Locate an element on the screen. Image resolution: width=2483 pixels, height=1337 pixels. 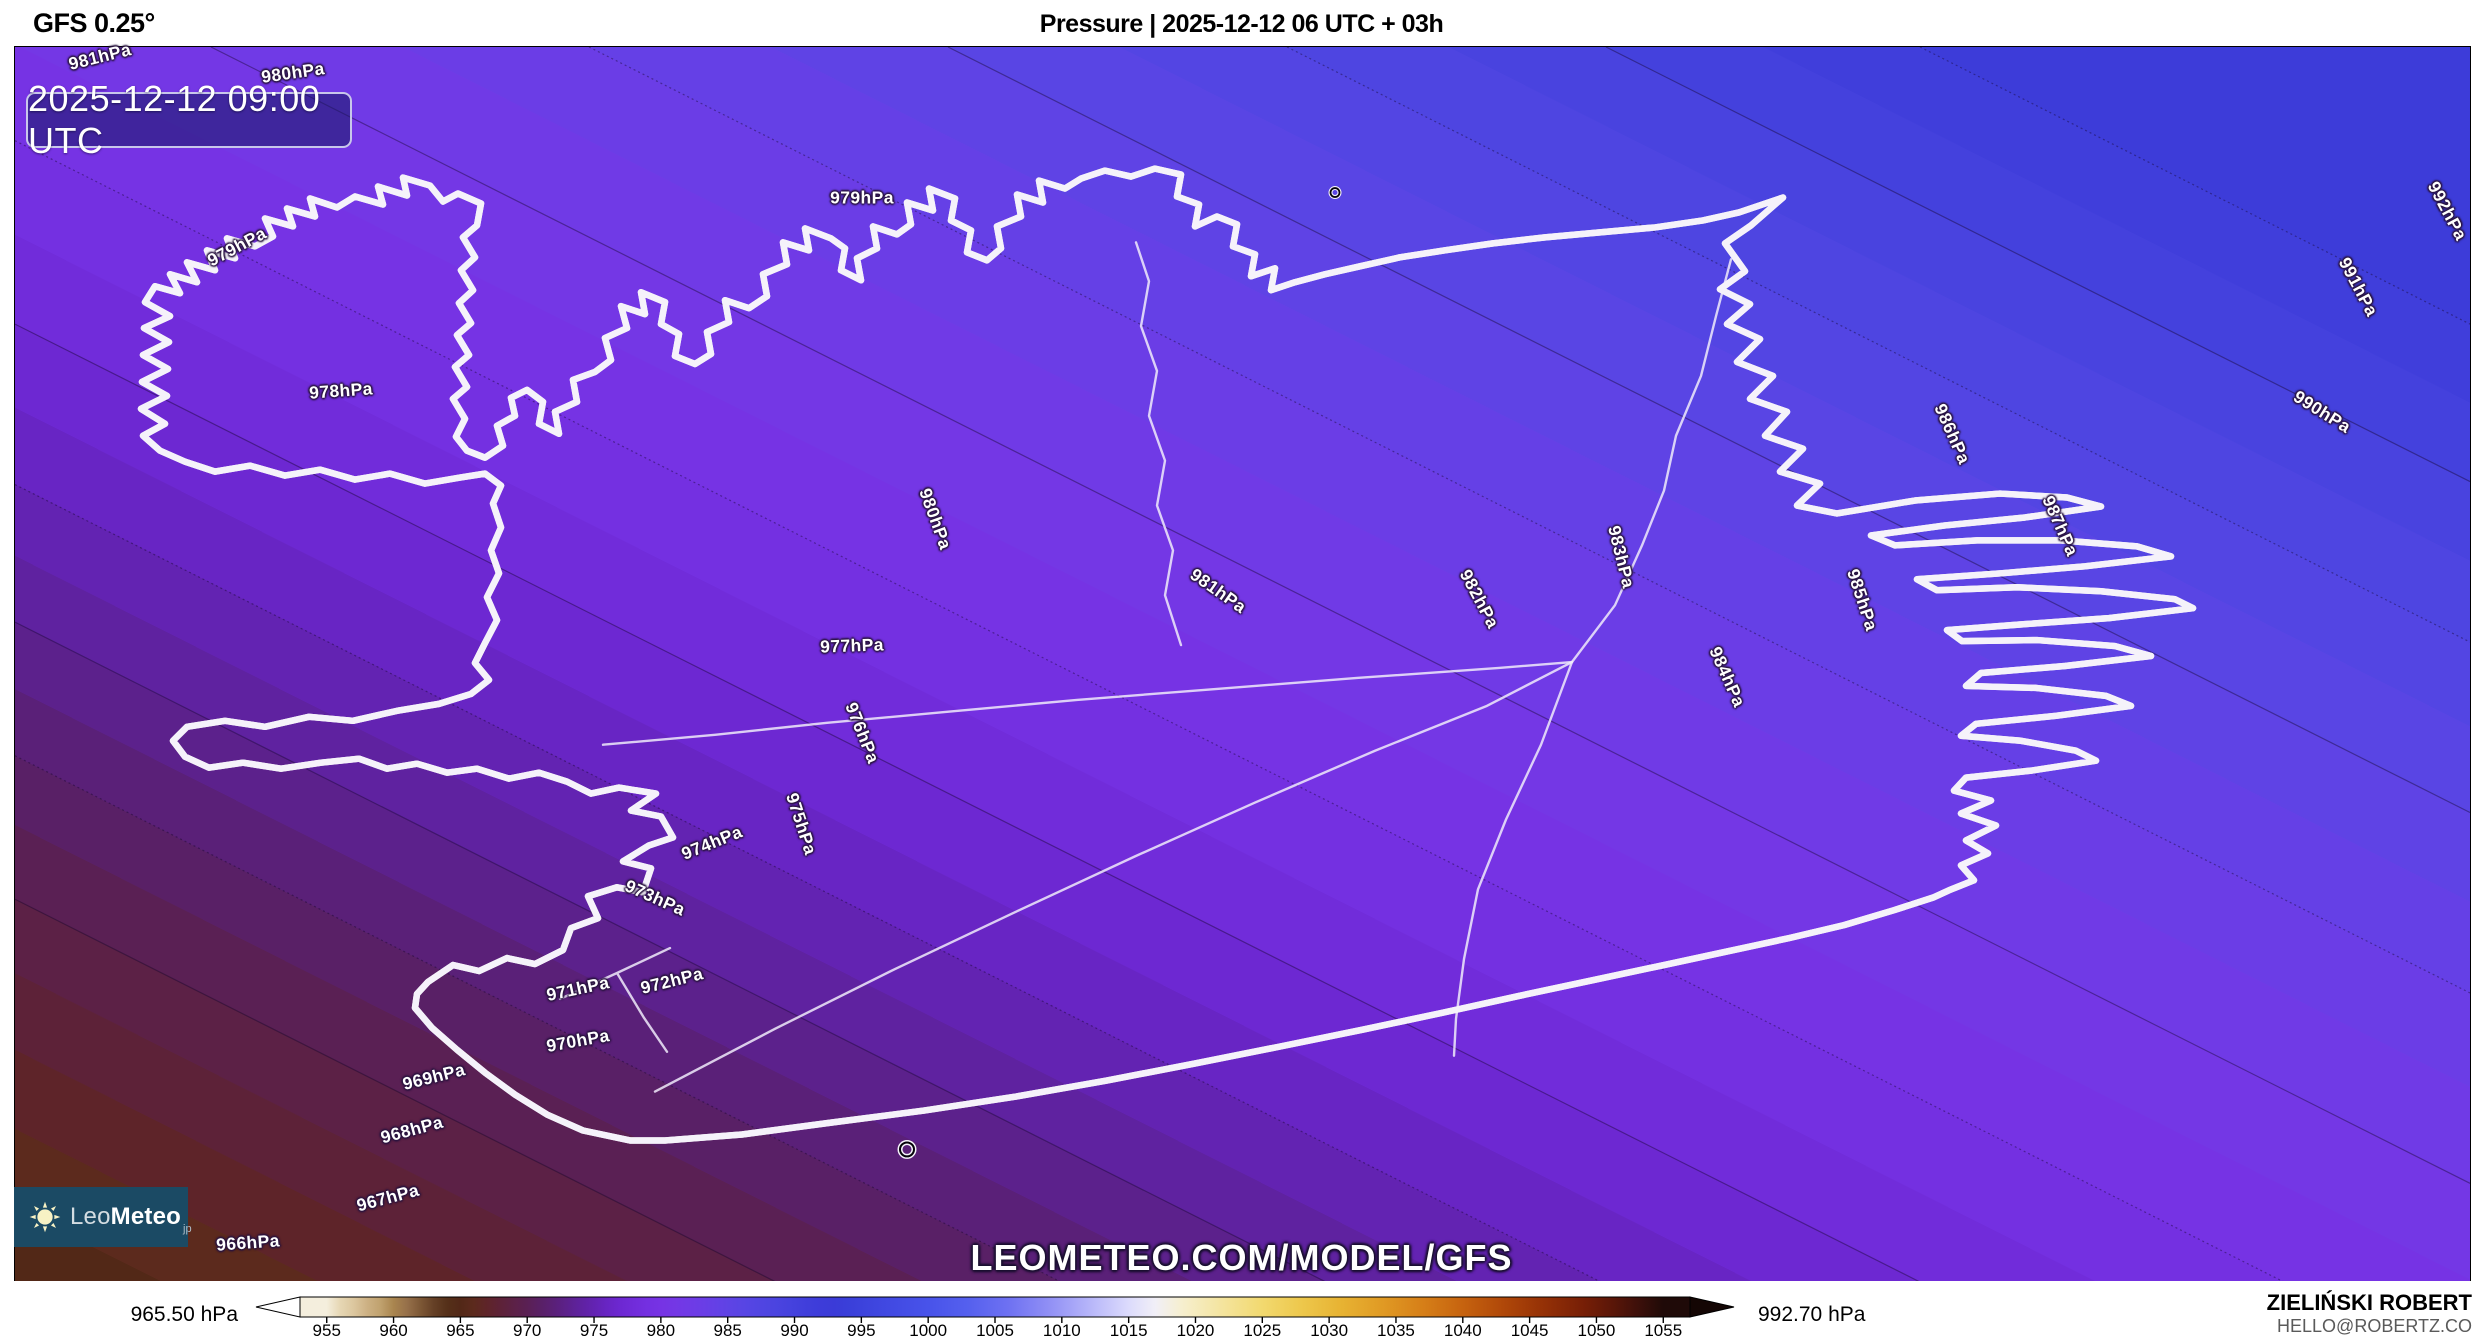
colorbar-tick-label: 975 is located at coordinates (594, 1329).